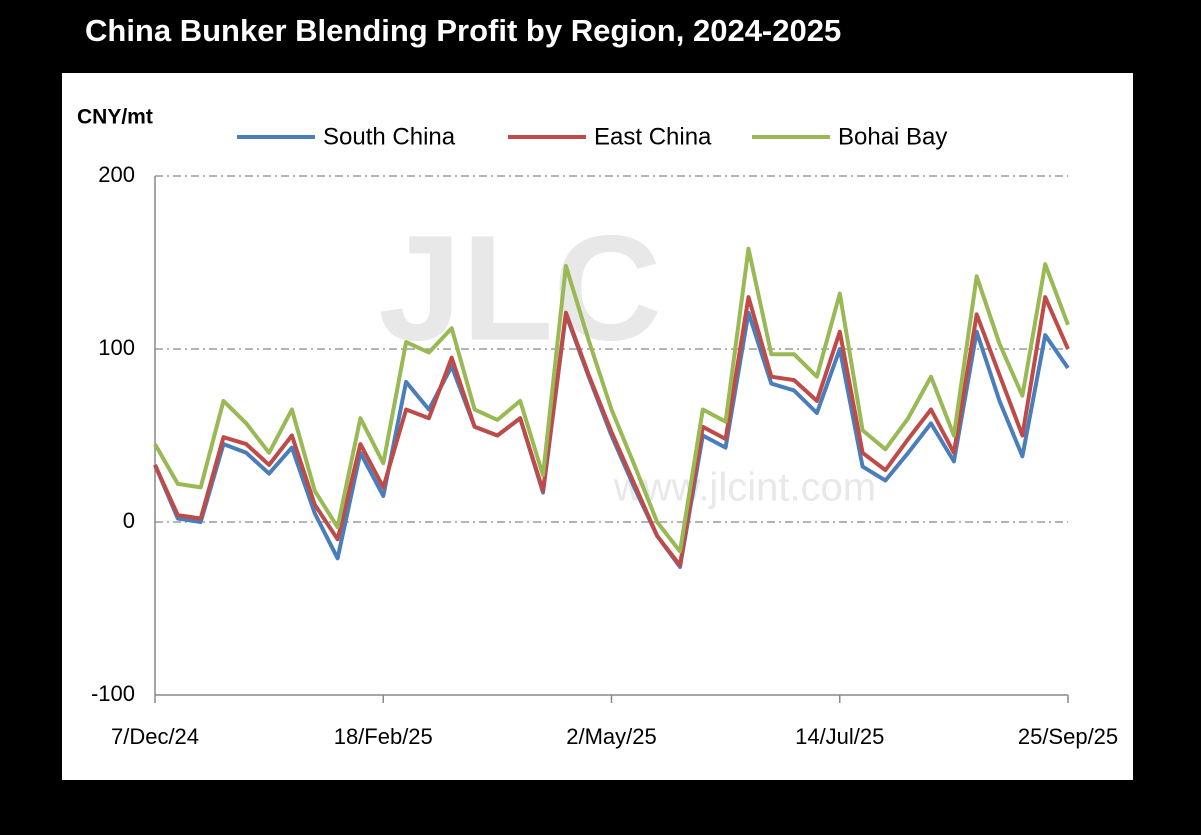  Describe the element at coordinates (129, 520) in the screenshot. I see `y-tick-label: 0` at that location.